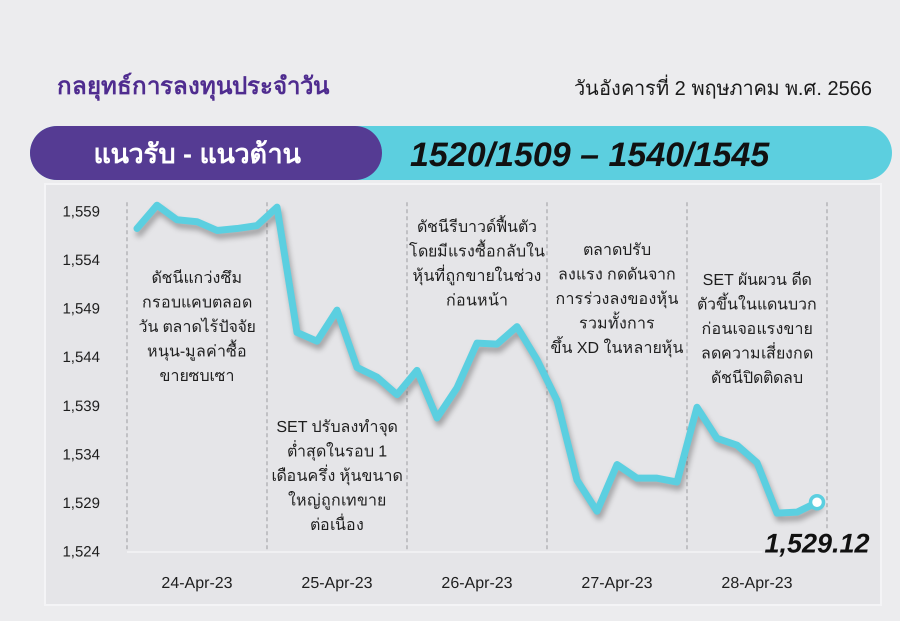 Image resolution: width=900 pixels, height=621 pixels. I want to click on y-tick-label: 1,559, so click(81, 212).